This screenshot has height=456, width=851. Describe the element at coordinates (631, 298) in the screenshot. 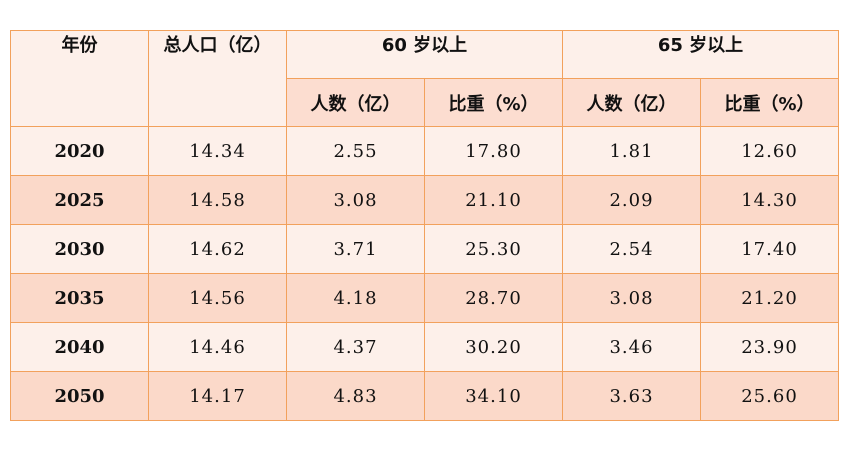

I see `cell-65-count: 3.08` at that location.